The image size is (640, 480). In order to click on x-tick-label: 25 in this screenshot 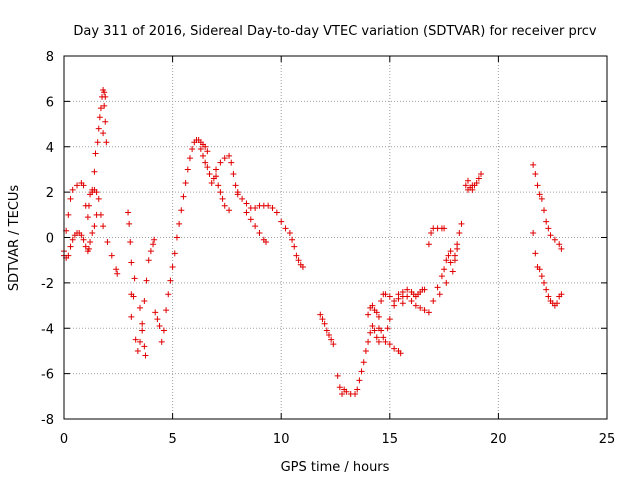, I will do `click(607, 439)`.